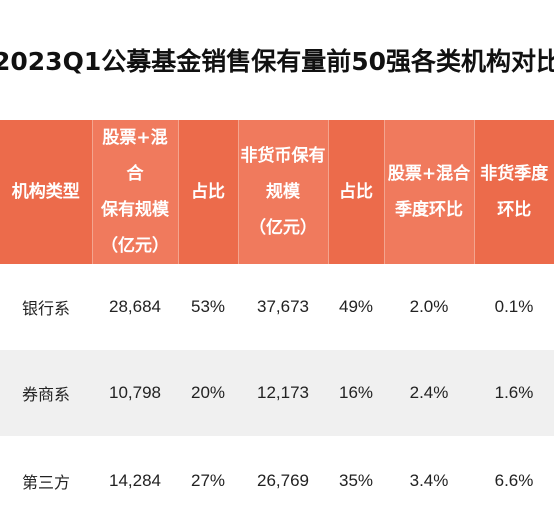  Describe the element at coordinates (356, 306) in the screenshot. I see `share-cell: 49%` at that location.